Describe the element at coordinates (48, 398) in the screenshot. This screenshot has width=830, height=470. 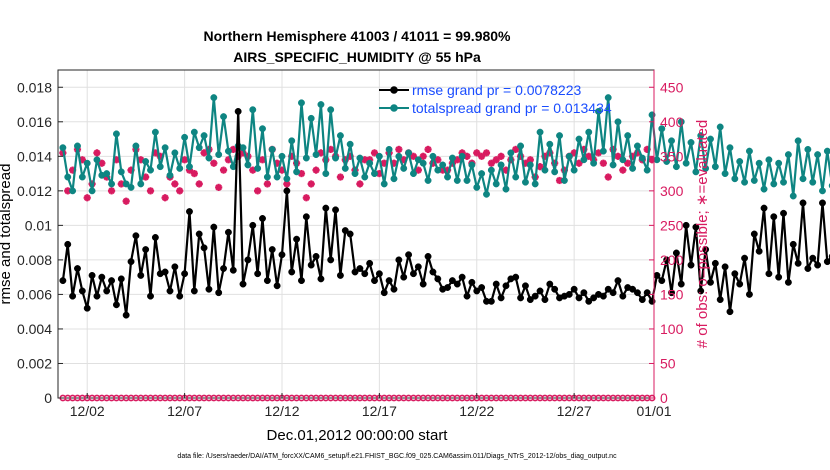
I see `y-left-tick-label: 0` at that location.